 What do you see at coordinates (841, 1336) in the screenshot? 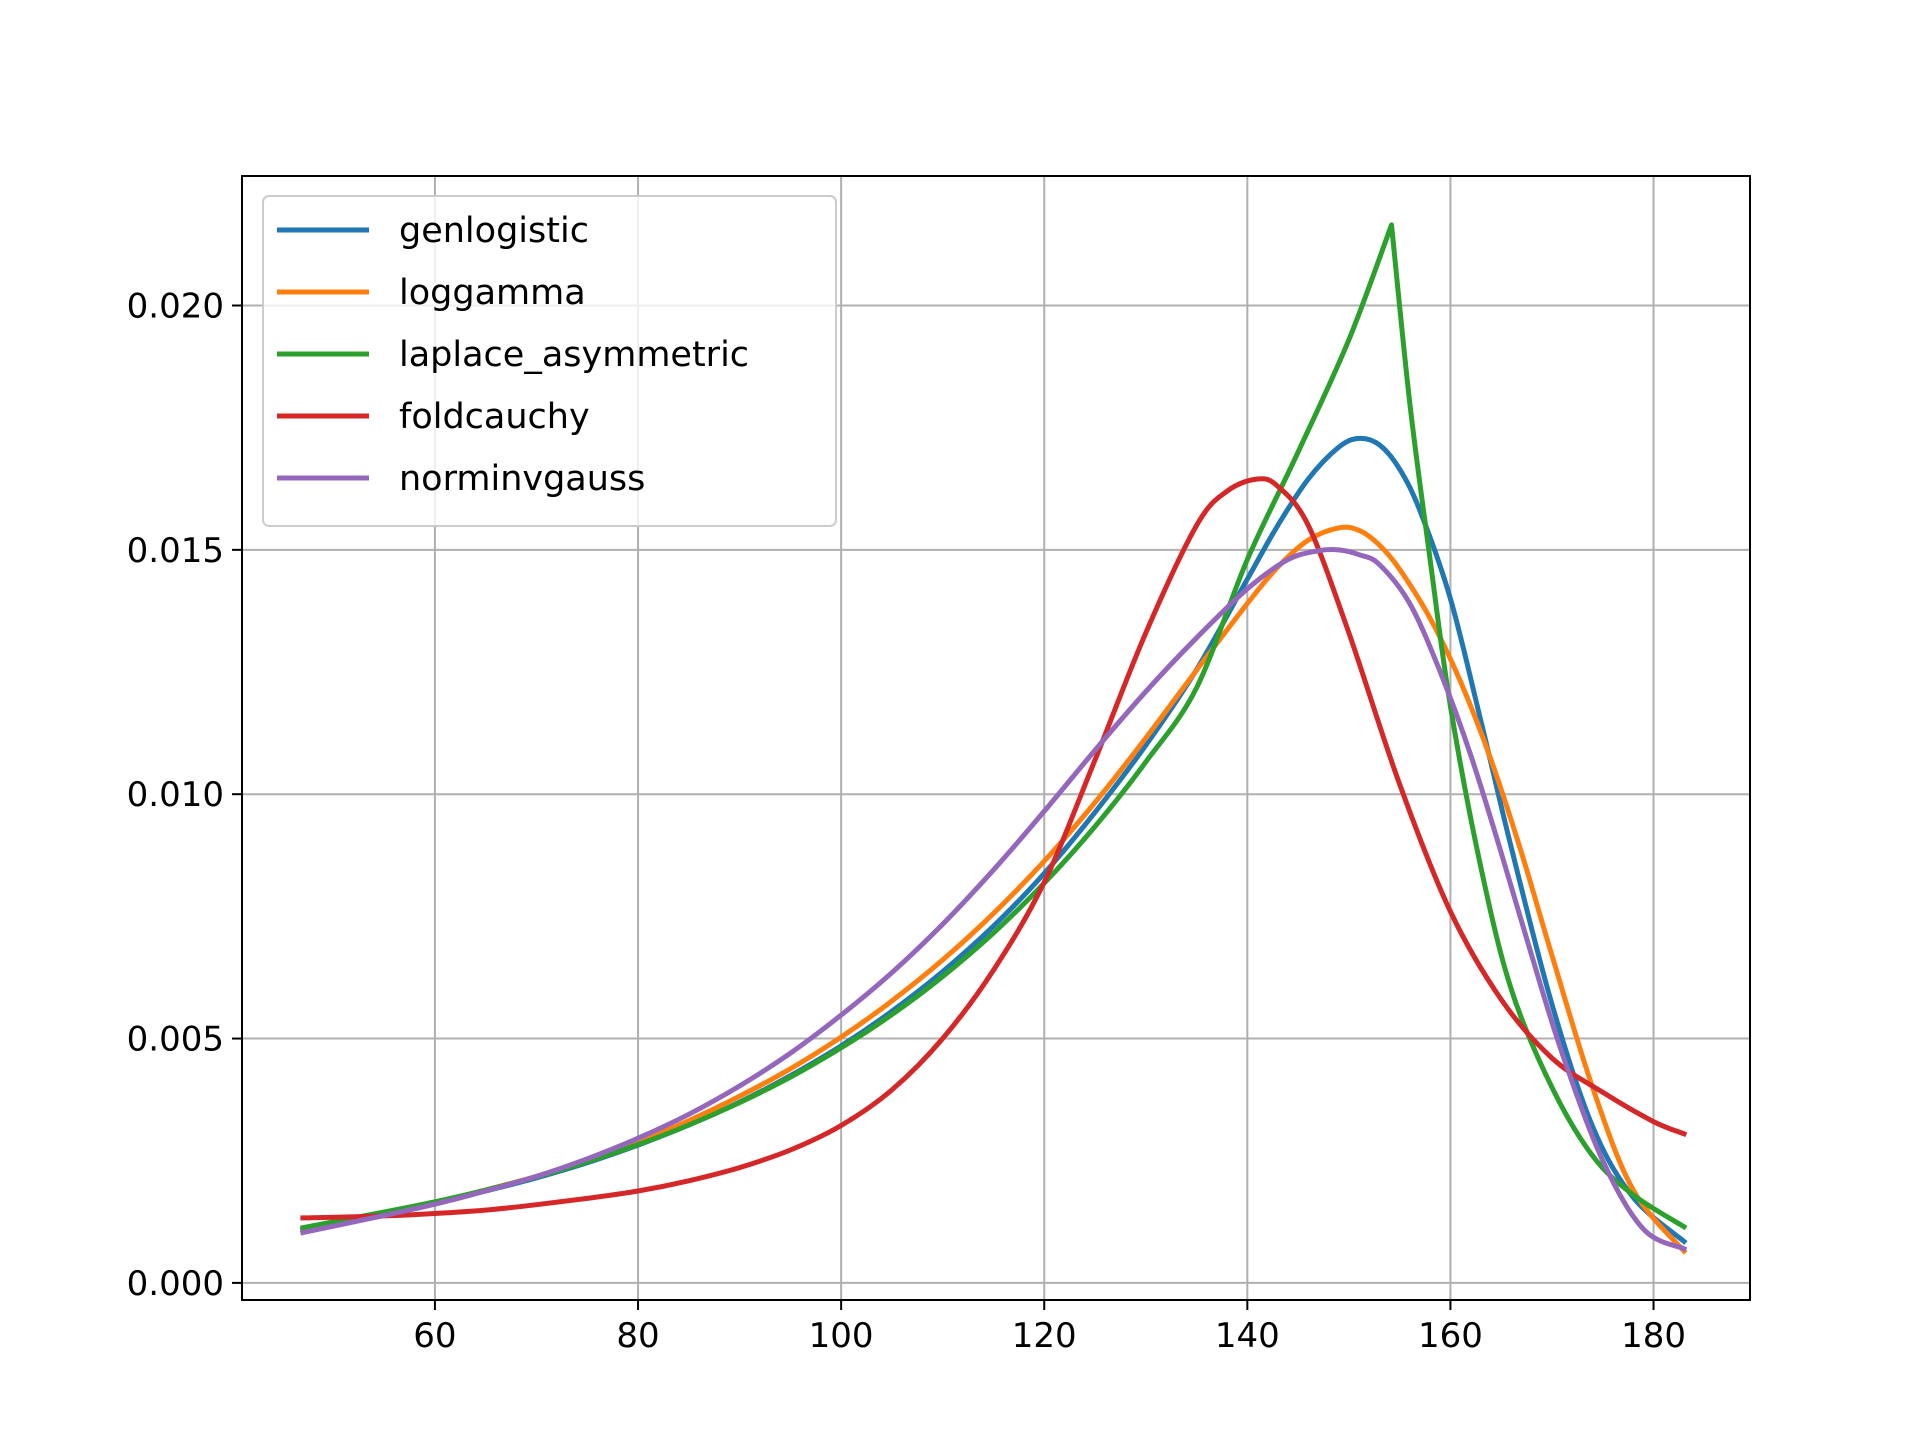
I see `x-tick-label: 100` at bounding box center [841, 1336].